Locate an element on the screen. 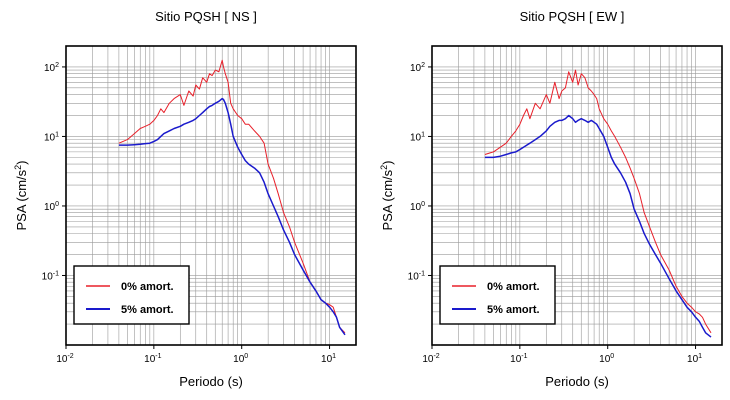 The width and height of the screenshot is (730, 400). chart-title: Sitio PQSH [ EW ] is located at coordinates (572, 16).